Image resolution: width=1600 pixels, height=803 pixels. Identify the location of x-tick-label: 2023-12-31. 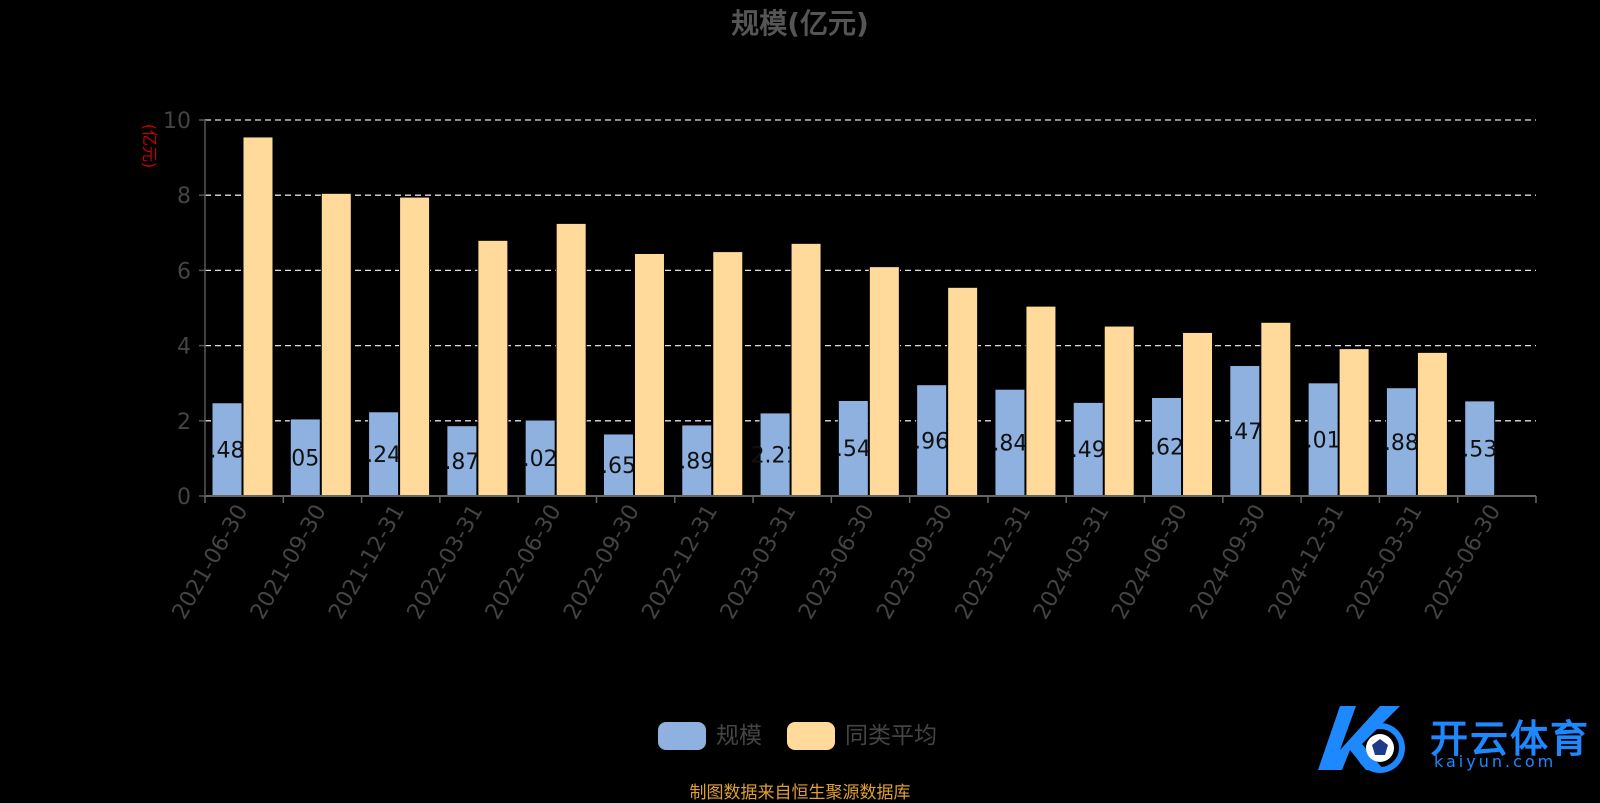
(994, 562).